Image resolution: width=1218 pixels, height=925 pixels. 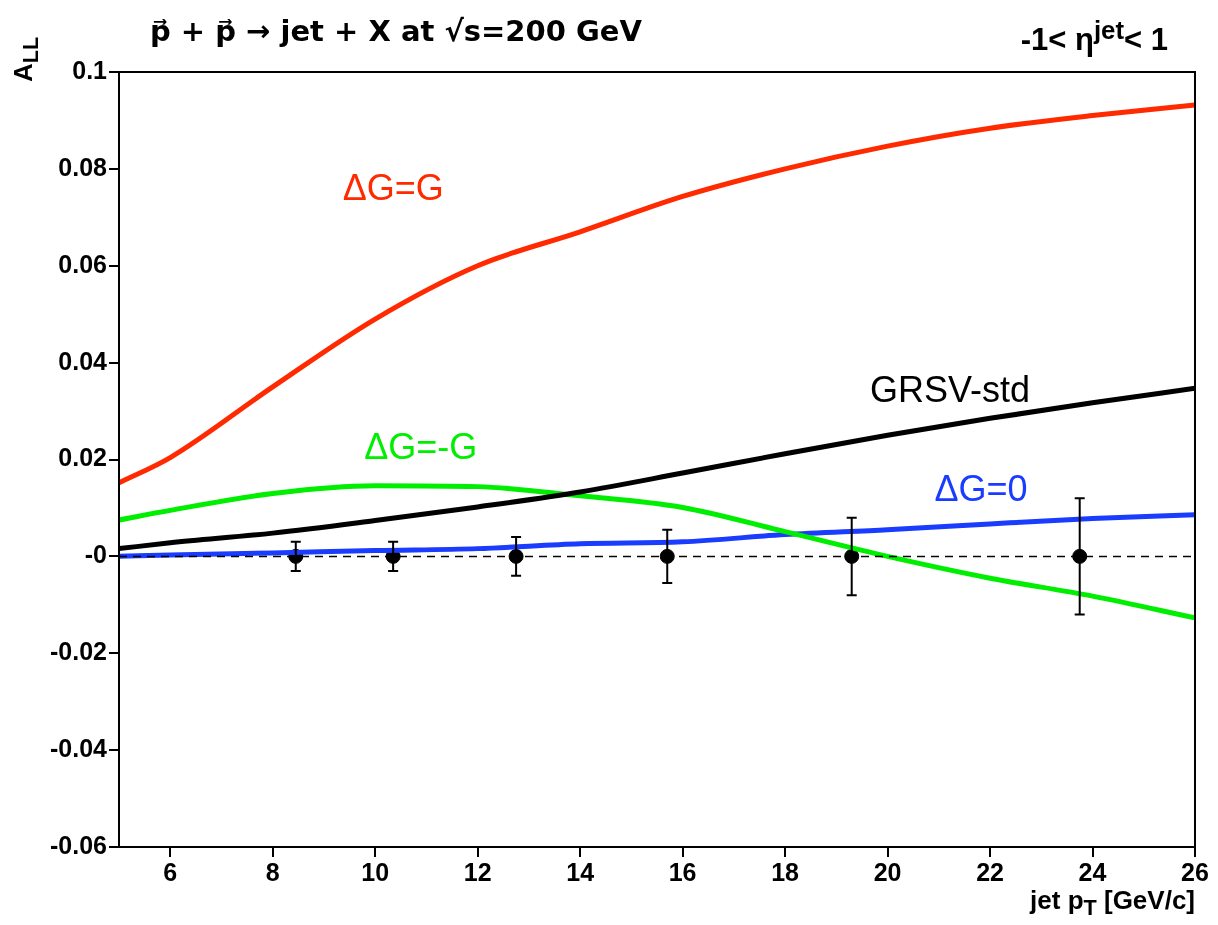 I want to click on series-label: ΔG=-G, so click(x=421, y=446).